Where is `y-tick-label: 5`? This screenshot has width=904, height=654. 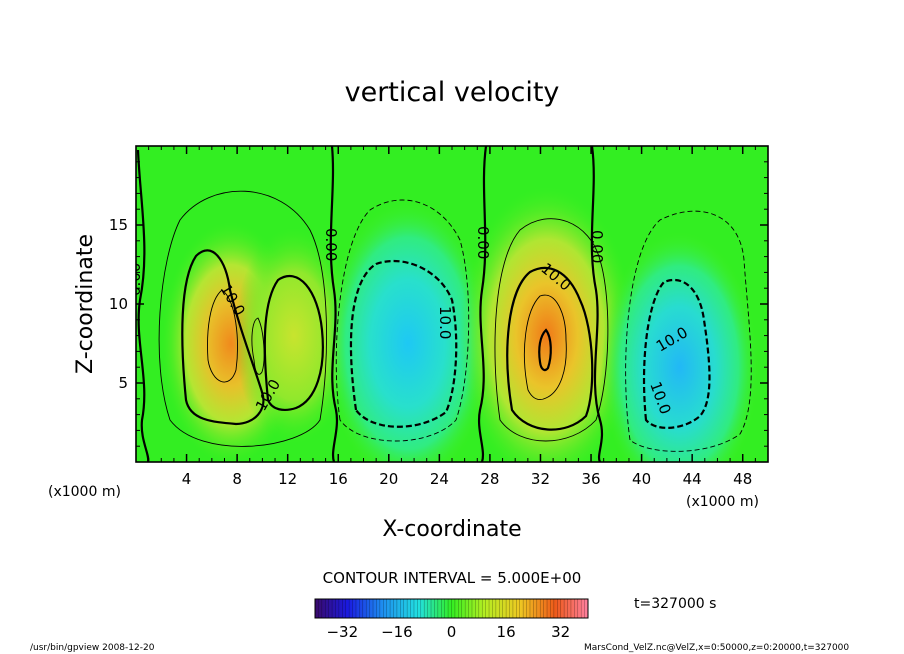 y-tick-label: 5 is located at coordinates (123, 383).